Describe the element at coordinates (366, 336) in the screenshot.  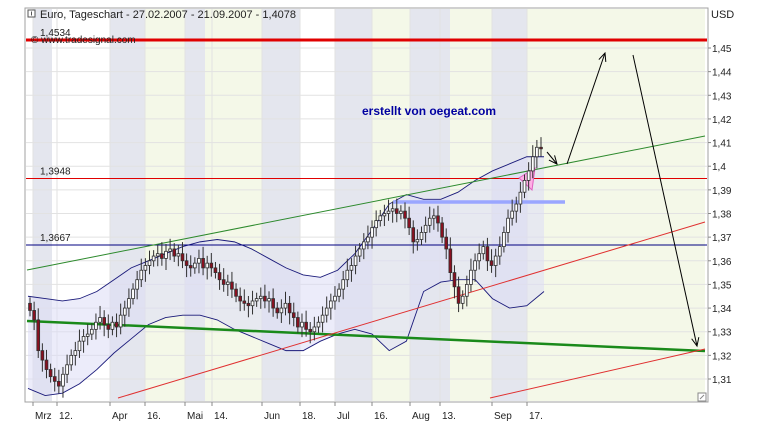
I see `green-support-line` at that location.